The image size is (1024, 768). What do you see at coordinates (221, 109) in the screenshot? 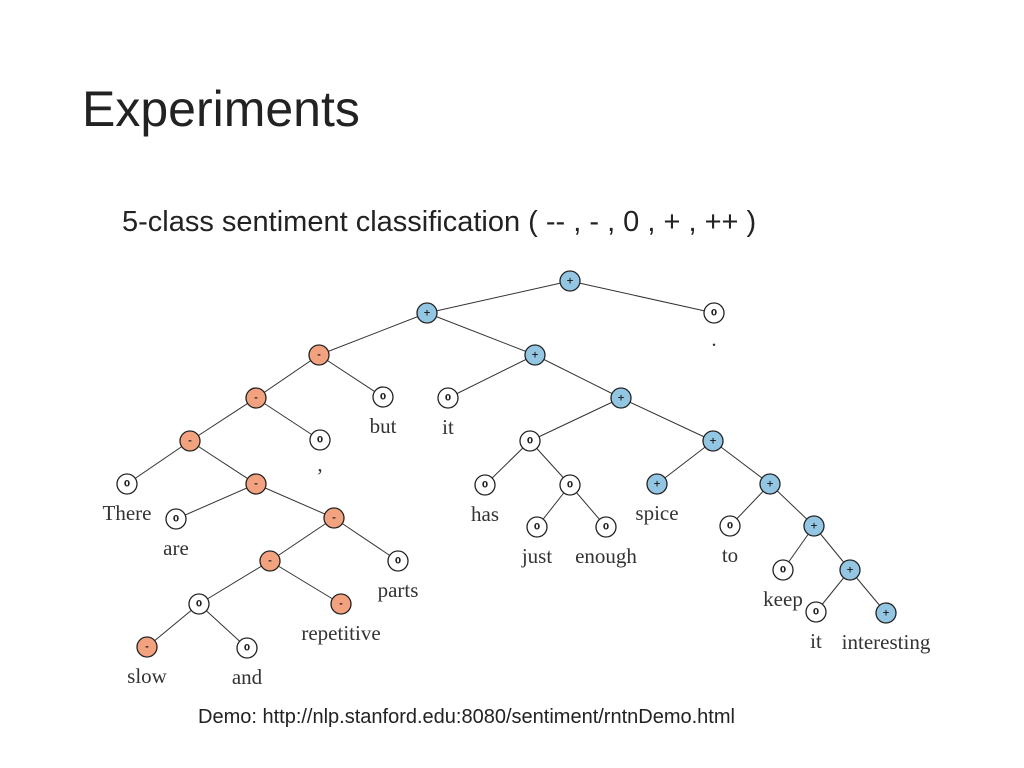
I see `slide-title: Experiments` at bounding box center [221, 109].